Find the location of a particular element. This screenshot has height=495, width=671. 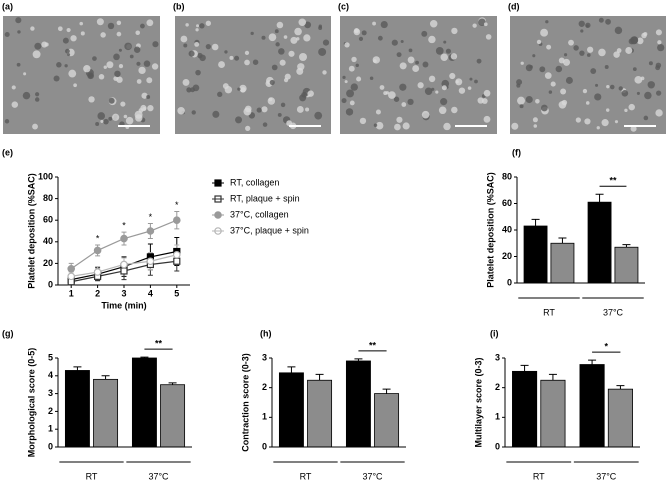

y-tick-label: 0 is located at coordinates (50, 284).